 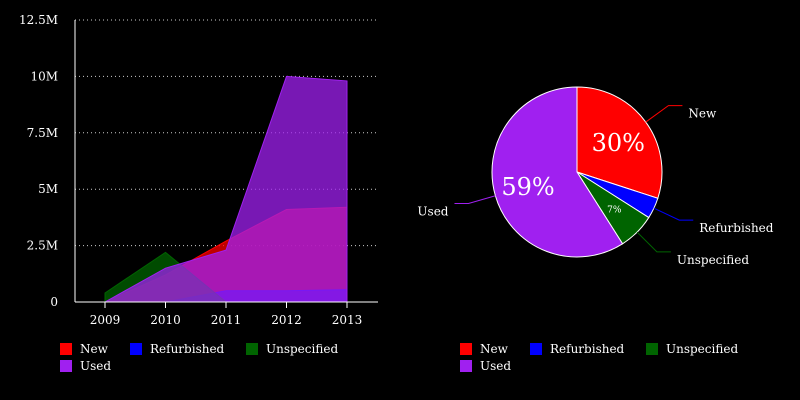 What do you see at coordinates (432, 212) in the screenshot?
I see `pie-callout-label-used: Used` at bounding box center [432, 212].